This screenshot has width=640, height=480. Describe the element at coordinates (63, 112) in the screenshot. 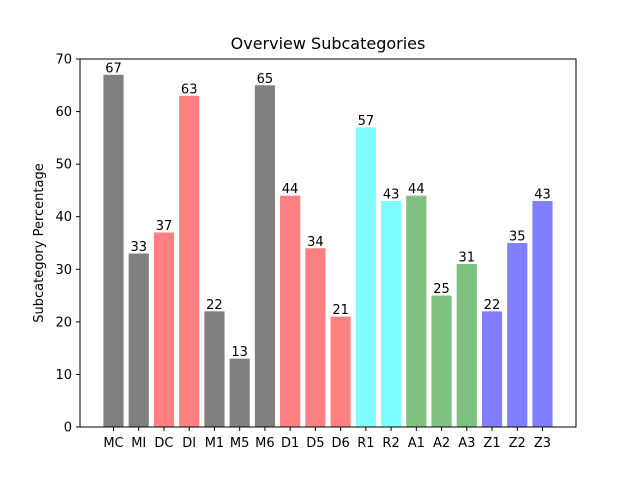

I see `y-tick-label: 60` at that location.